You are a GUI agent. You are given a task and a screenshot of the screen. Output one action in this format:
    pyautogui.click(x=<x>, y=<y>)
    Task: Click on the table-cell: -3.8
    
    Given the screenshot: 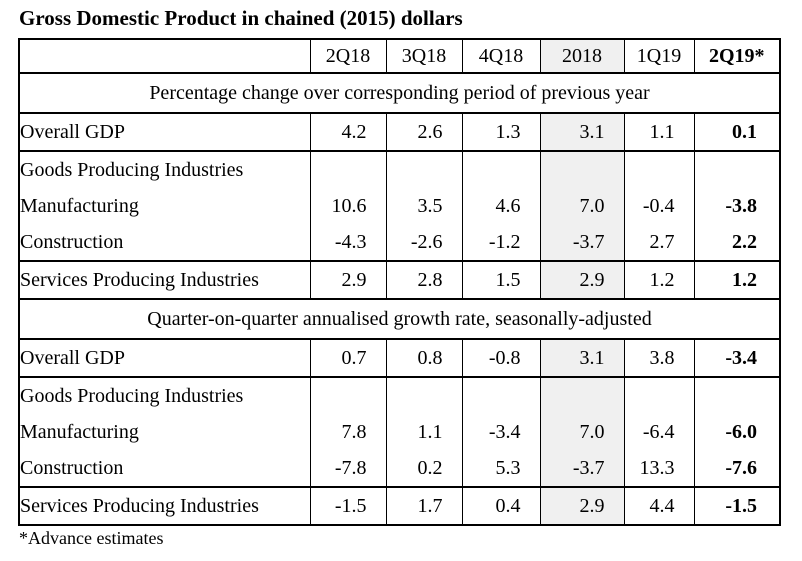 What is the action you would take?
    pyautogui.click(x=737, y=206)
    